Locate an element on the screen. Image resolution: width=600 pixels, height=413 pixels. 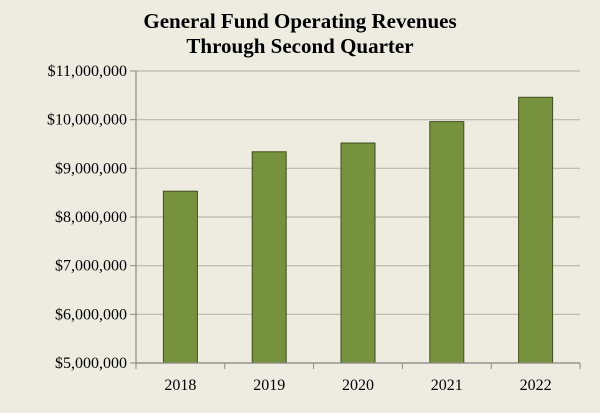
y-tick-label-0: $5,000,000 is located at coordinates (91, 363).